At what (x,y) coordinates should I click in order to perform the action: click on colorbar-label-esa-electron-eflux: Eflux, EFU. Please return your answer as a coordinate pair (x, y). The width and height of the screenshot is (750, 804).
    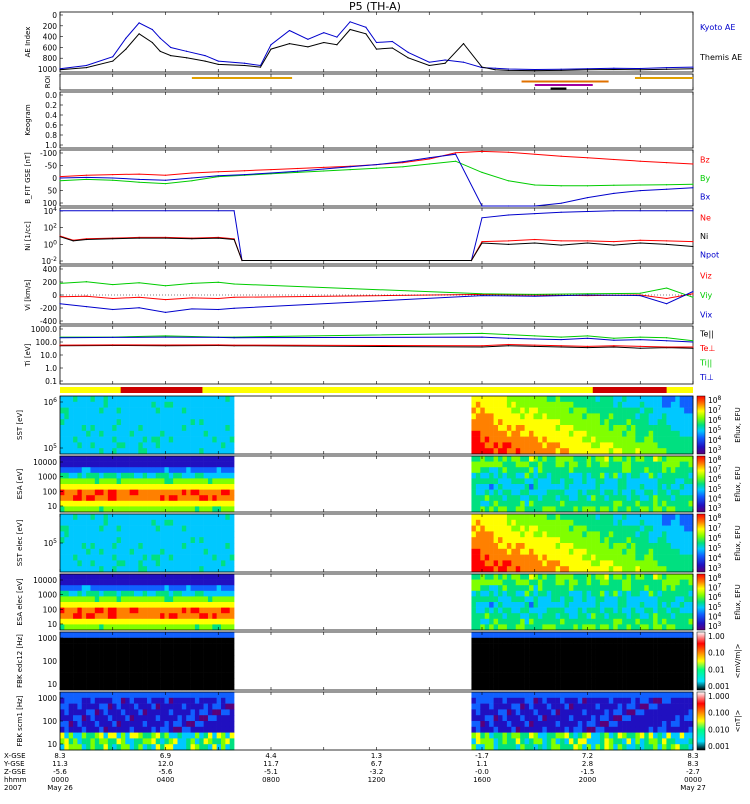
    Looking at the image, I should click on (738, 601).